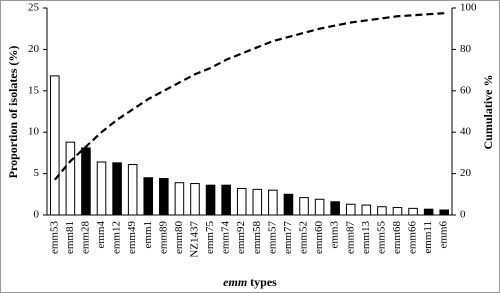  What do you see at coordinates (34, 8) in the screenshot?
I see `y-tick-label: 25` at bounding box center [34, 8].